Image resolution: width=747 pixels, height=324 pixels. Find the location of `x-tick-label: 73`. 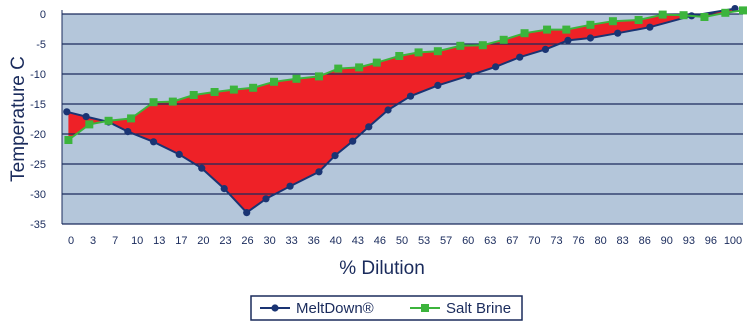

x-tick-label: 73 is located at coordinates (556, 241).